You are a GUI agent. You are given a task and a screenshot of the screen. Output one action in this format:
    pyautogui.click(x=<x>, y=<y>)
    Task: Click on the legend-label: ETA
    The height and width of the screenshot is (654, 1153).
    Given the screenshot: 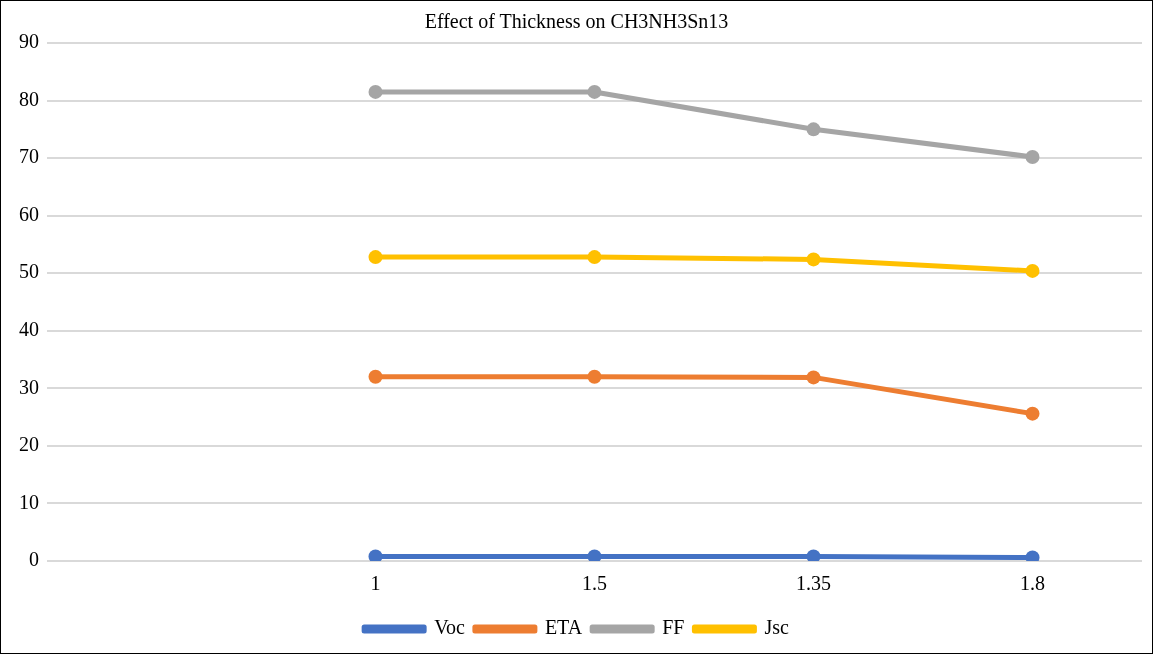 What is the action you would take?
    pyautogui.click(x=563, y=627)
    